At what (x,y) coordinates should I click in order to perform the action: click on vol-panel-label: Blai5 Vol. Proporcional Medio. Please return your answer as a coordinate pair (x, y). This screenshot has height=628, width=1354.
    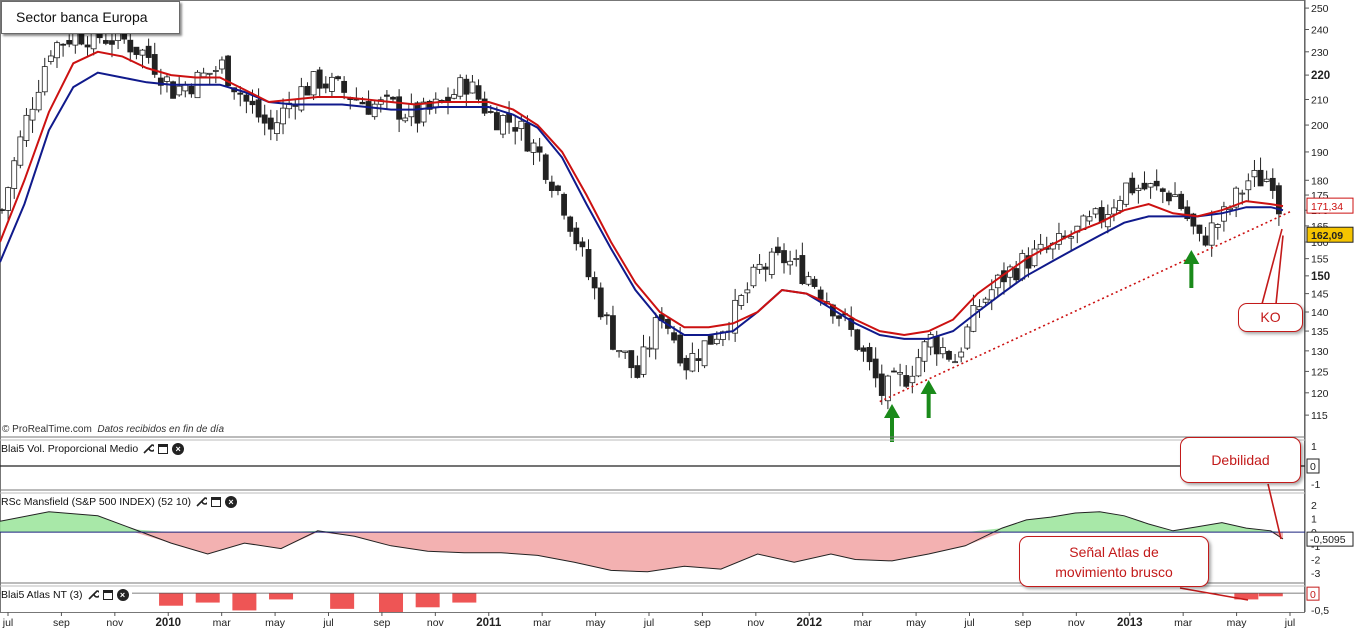
    Looking at the image, I should click on (70, 449).